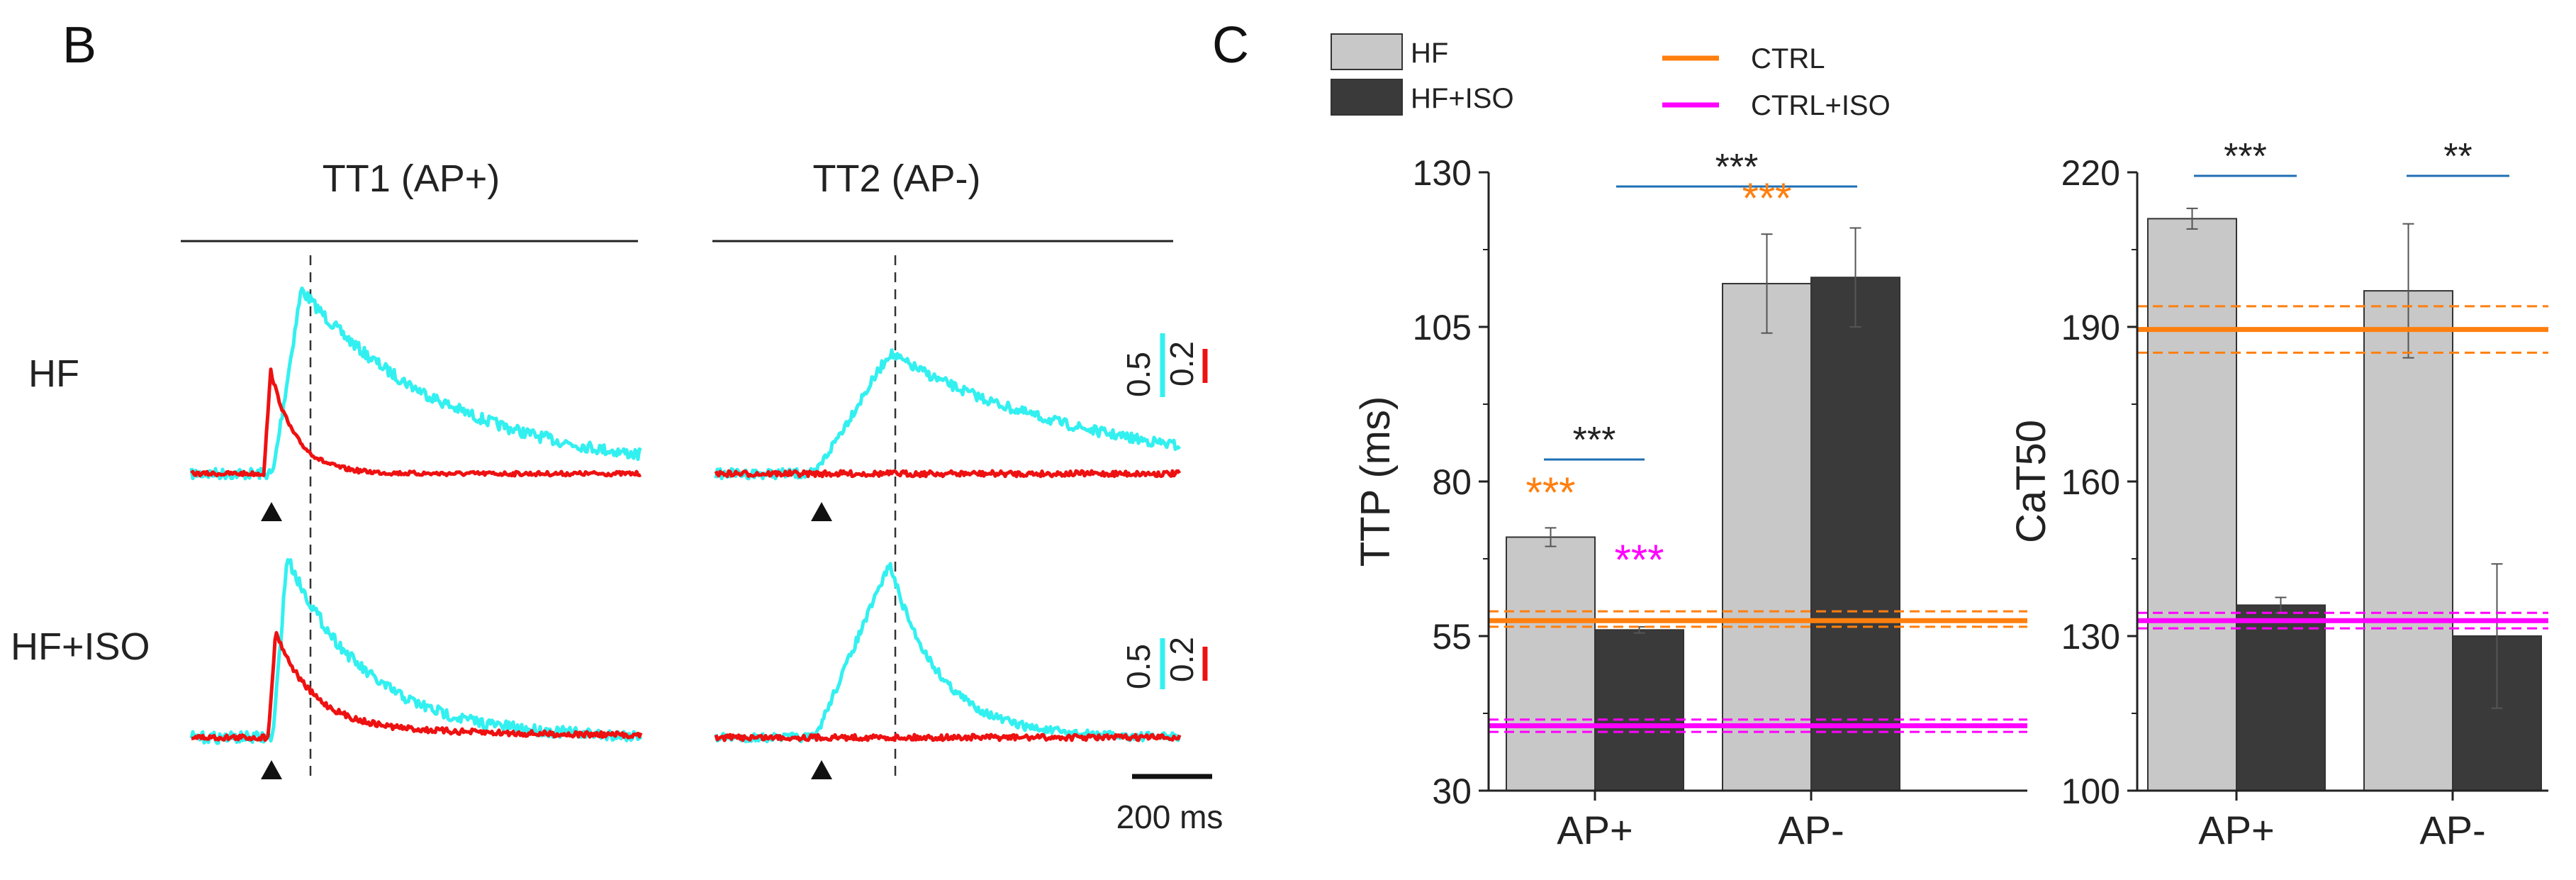  I want to click on sig-stars-cat50-0: ***, so click(2246, 156).